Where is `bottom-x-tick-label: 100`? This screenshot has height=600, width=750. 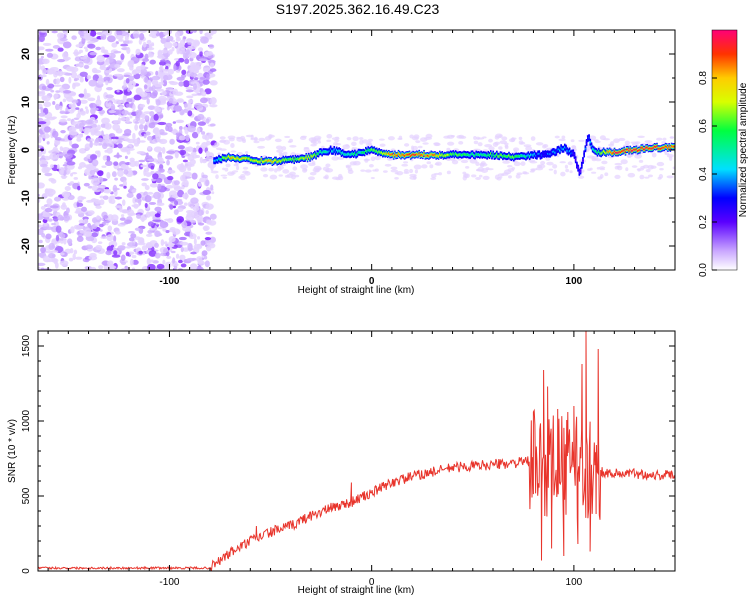 bottom-x-tick-label: 100 is located at coordinates (574, 582).